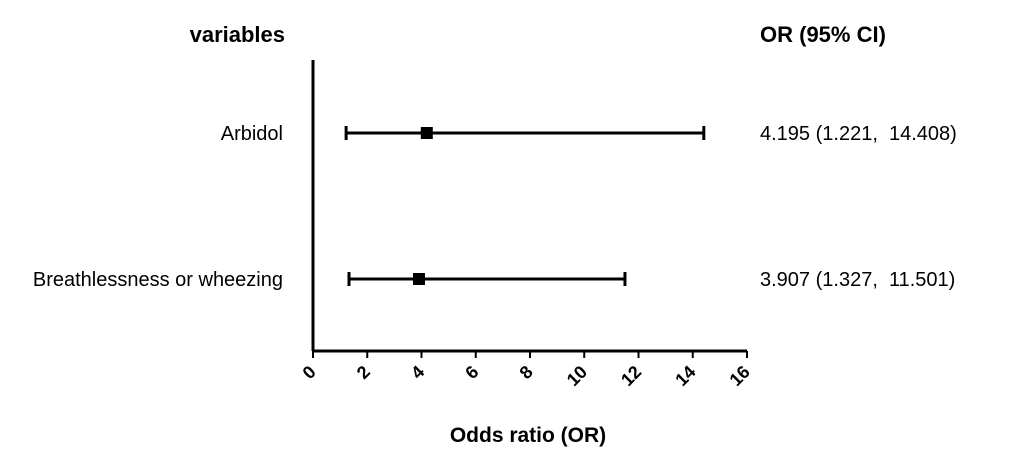  I want to click on x-tick-label: 0, so click(309, 372).